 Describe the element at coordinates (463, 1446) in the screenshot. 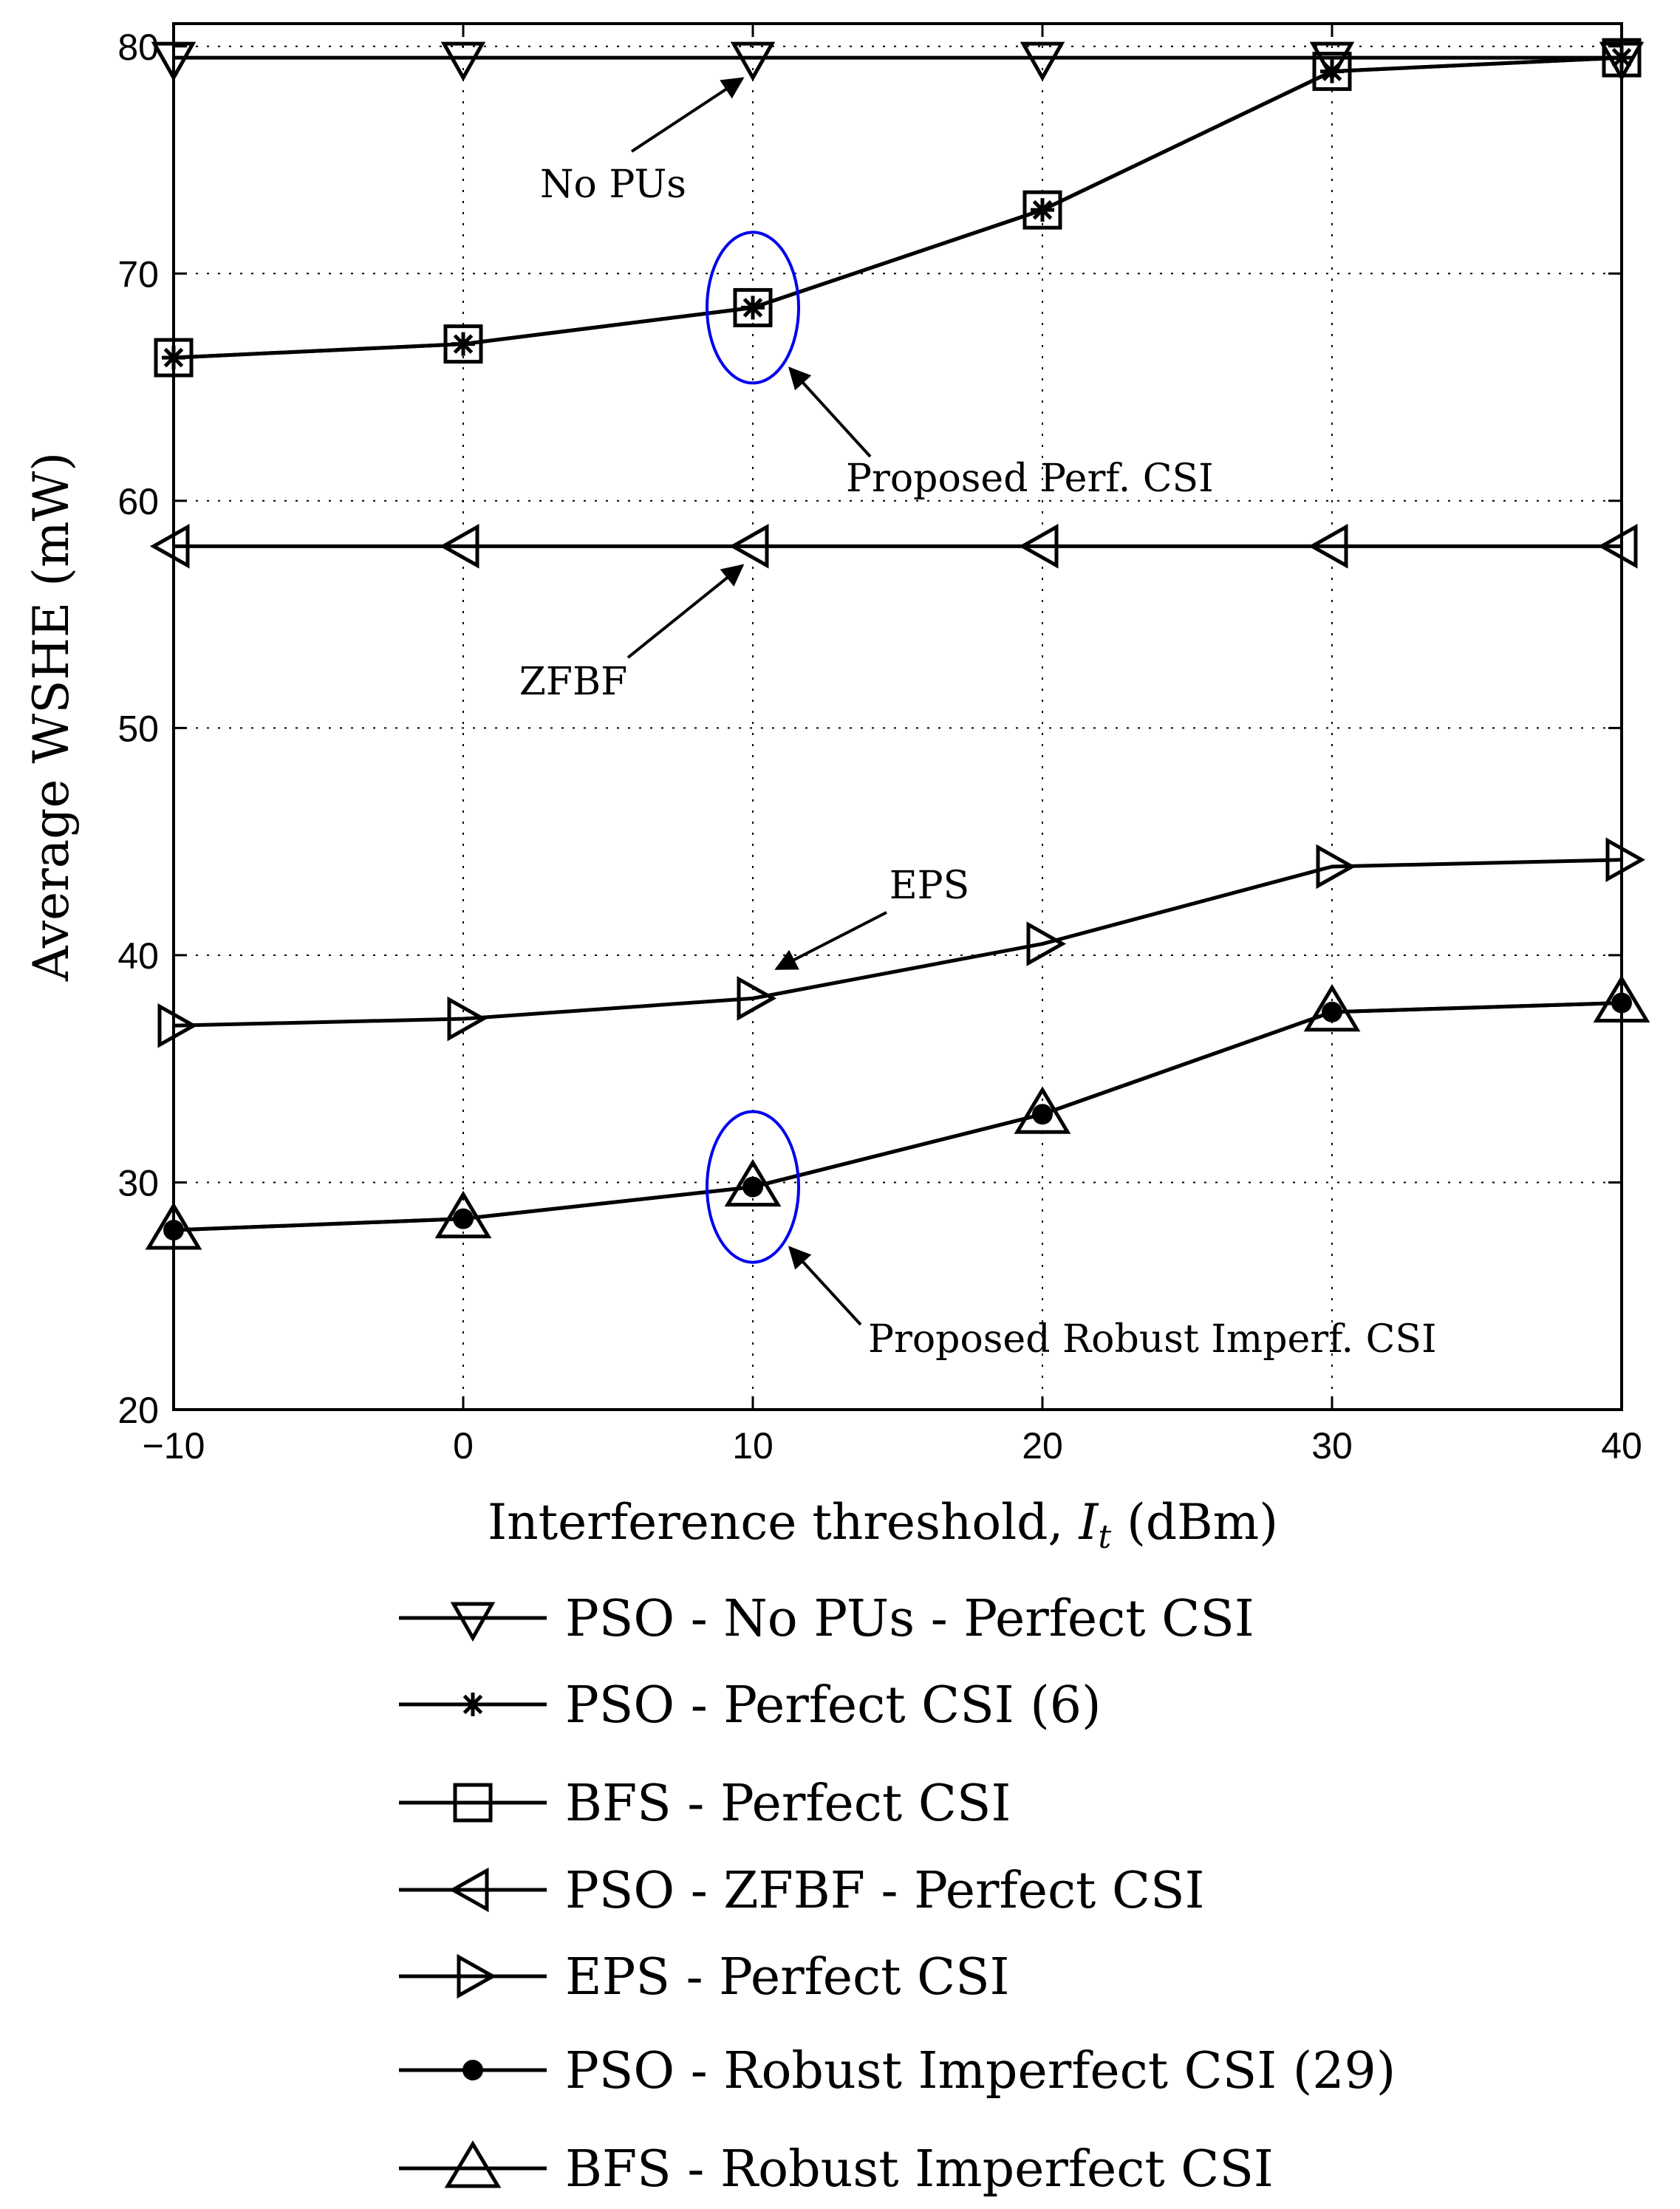

I see `x-tick-label: 0` at that location.